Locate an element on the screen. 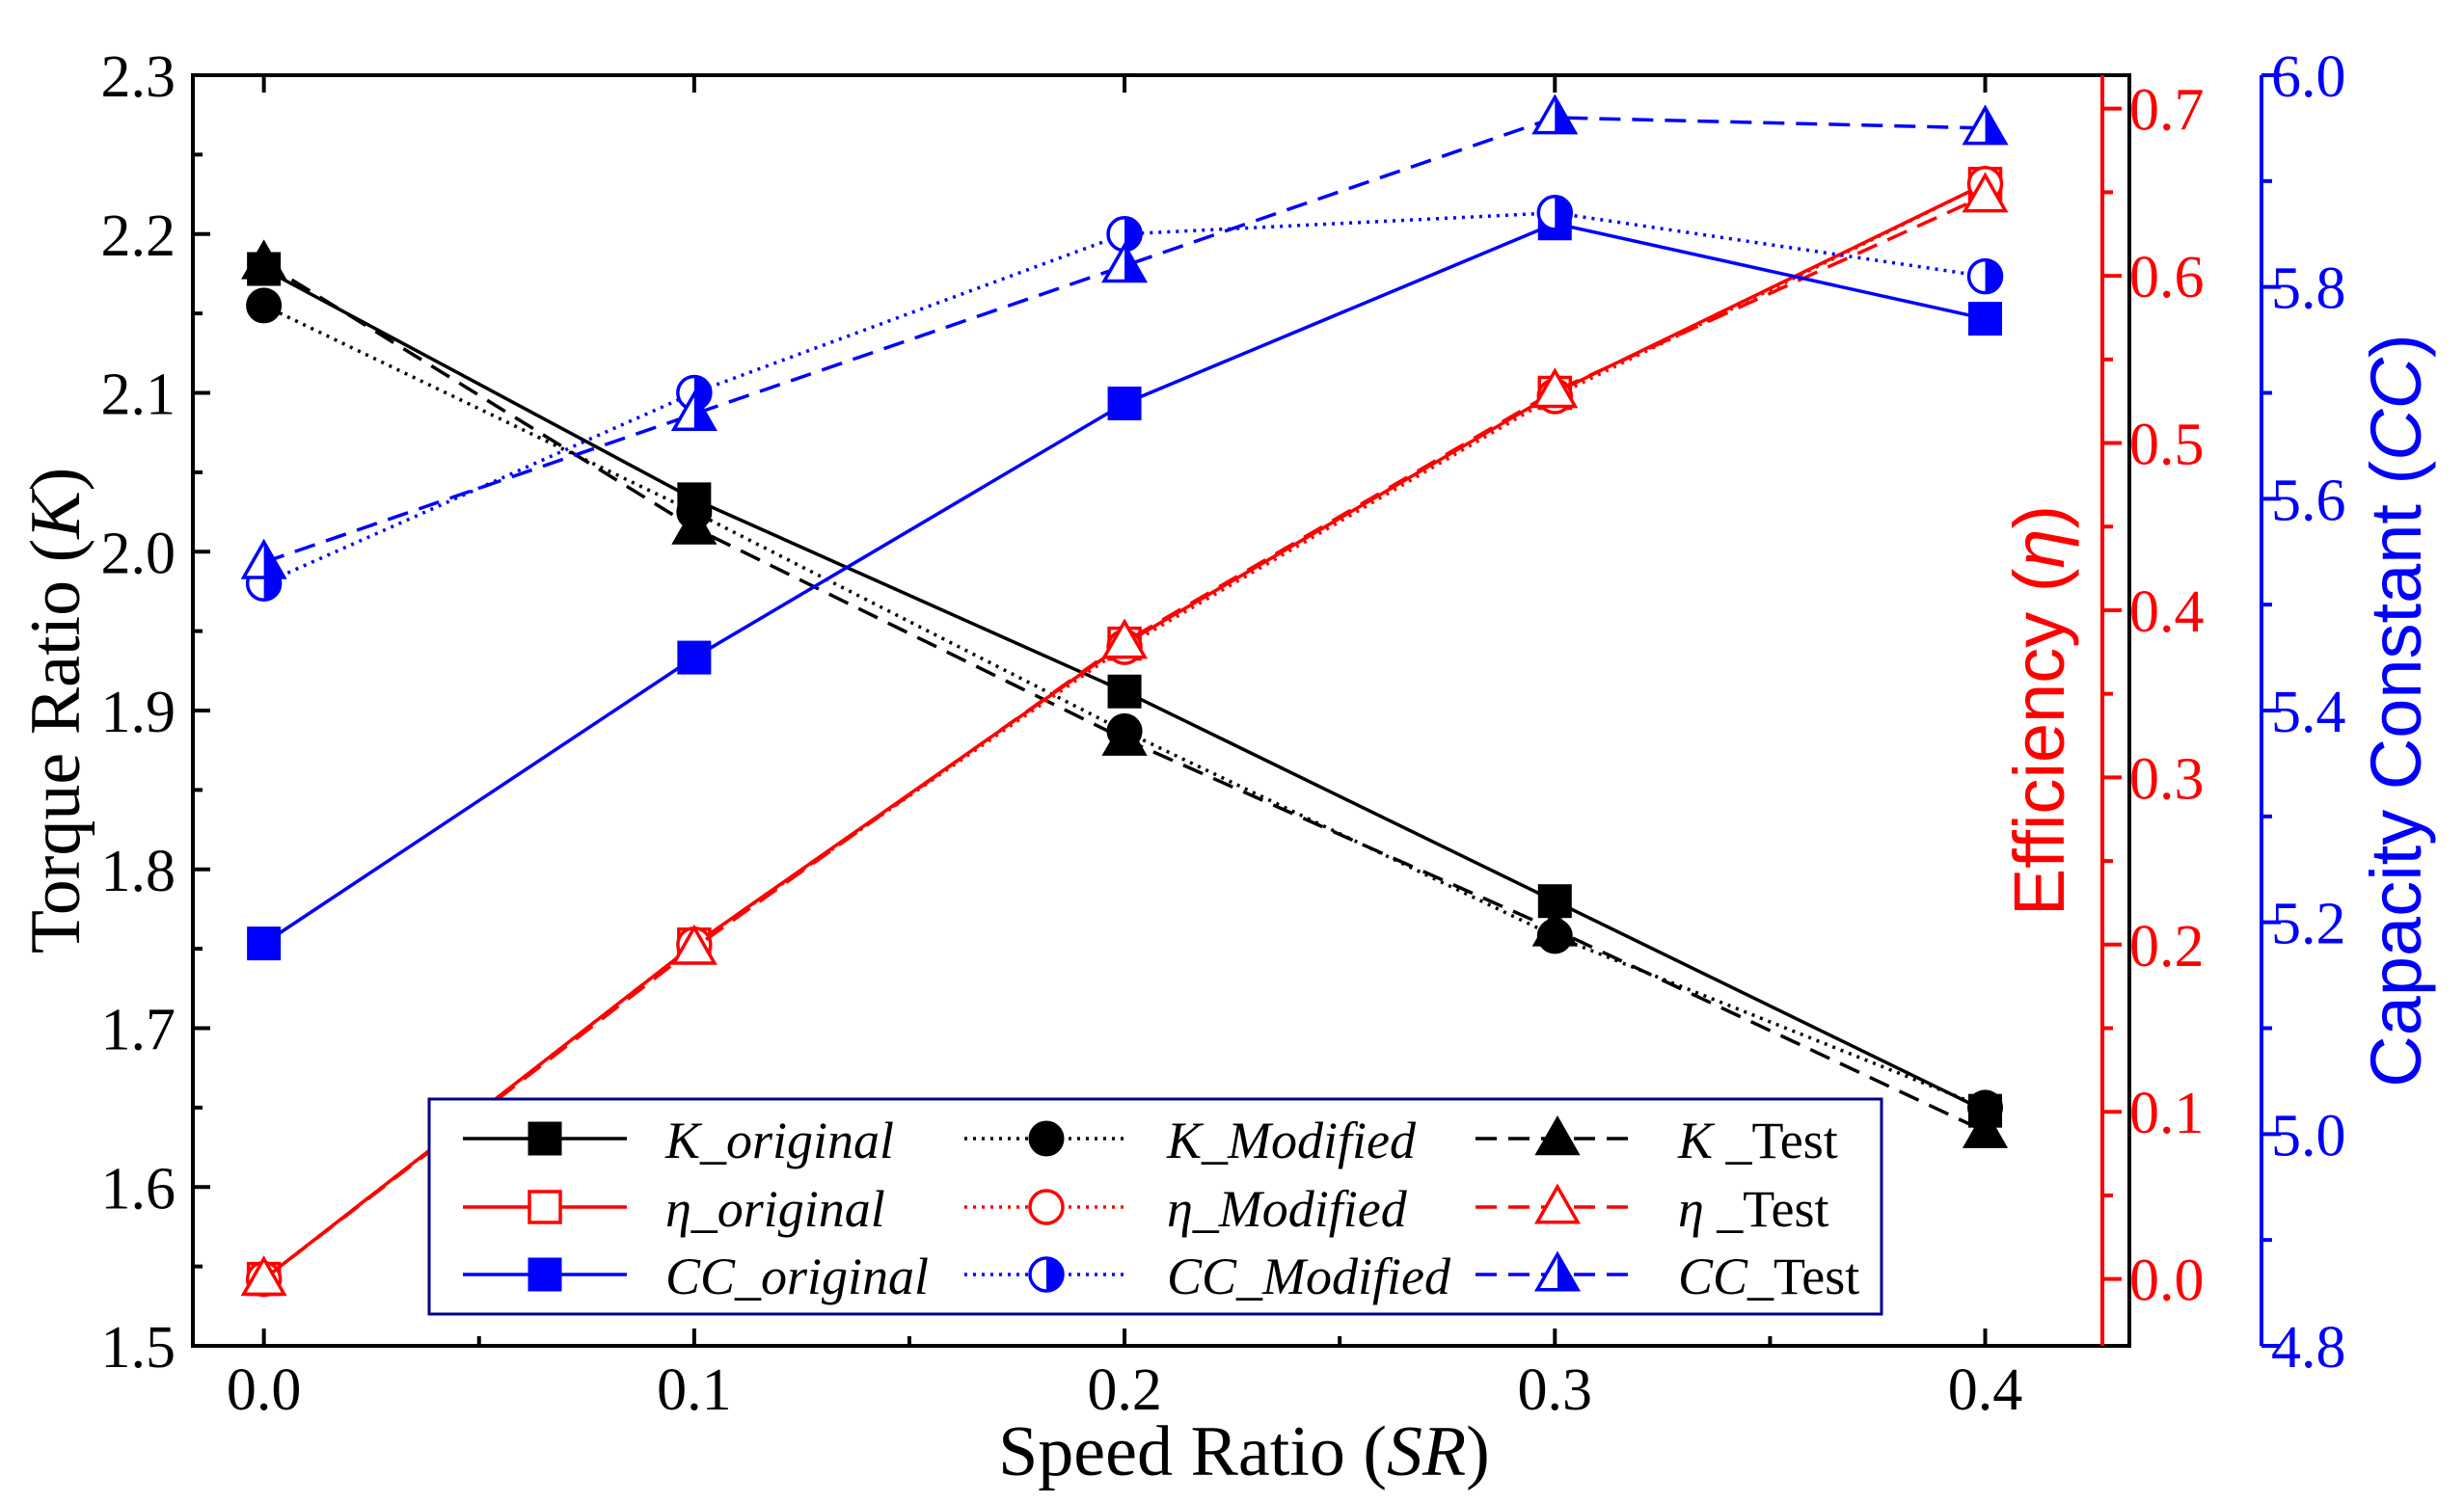 Image resolution: width=2464 pixels, height=1503 pixels. legend-box is located at coordinates (1155, 1207).